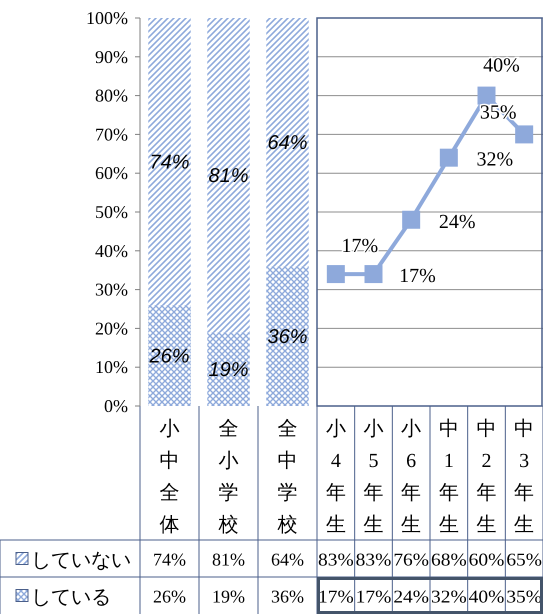  I want to click on text: 40%, so click(501, 65).